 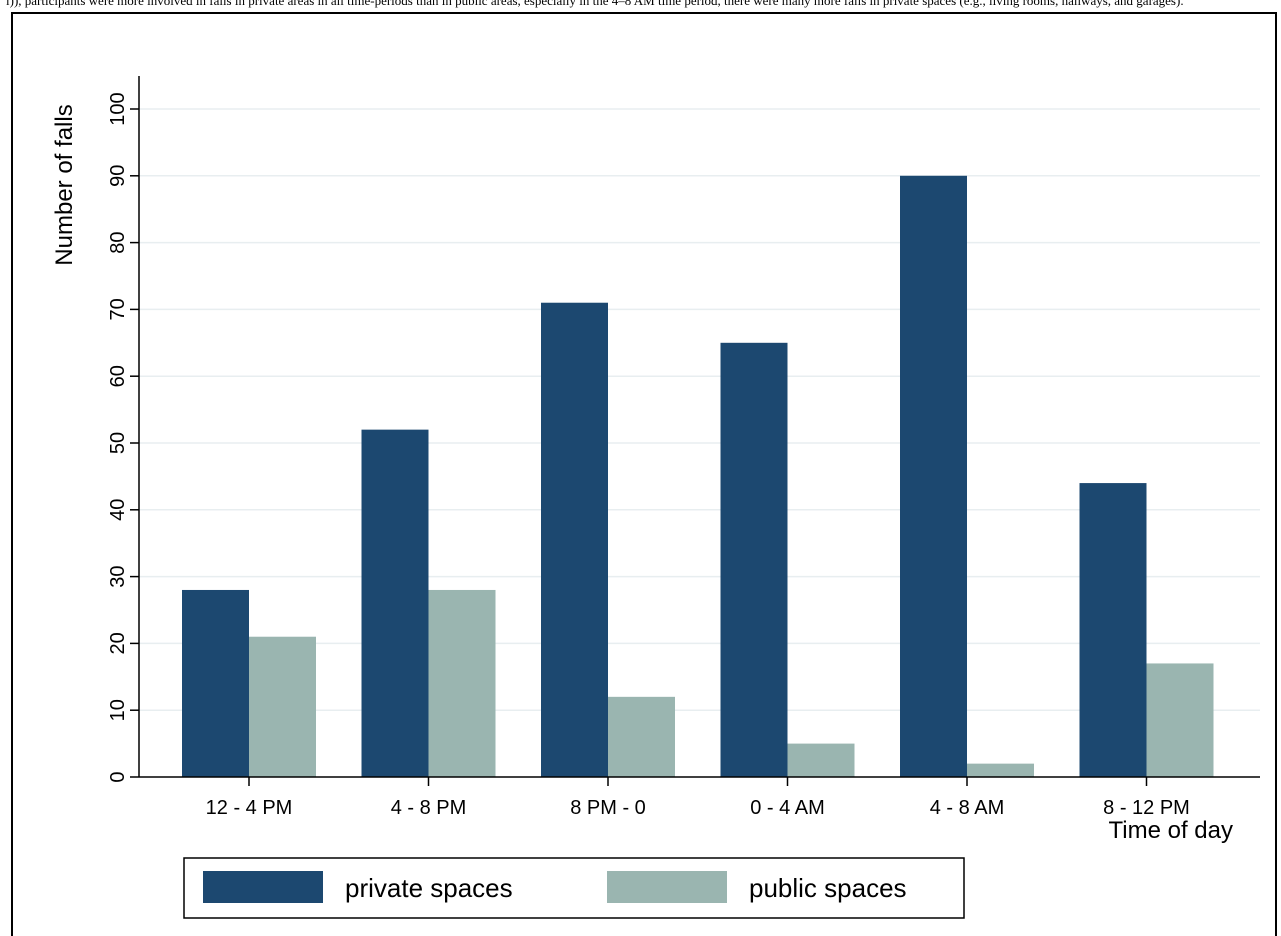 What do you see at coordinates (118, 309) in the screenshot?
I see `y-tick-label: 70` at bounding box center [118, 309].